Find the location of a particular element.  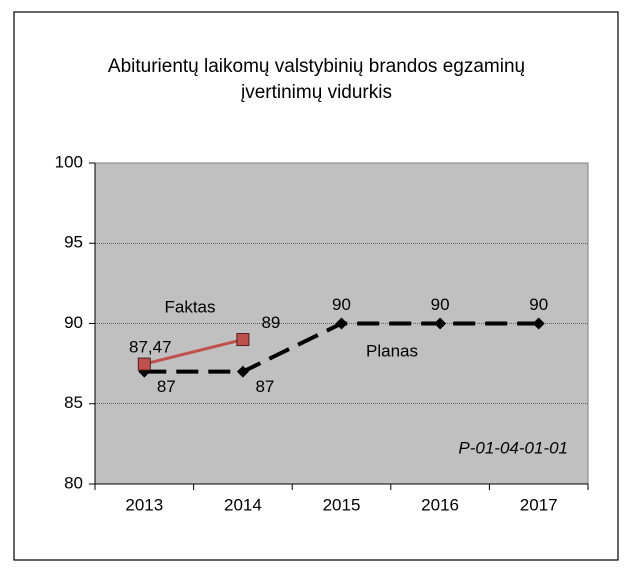

x-tick-label: 2013 is located at coordinates (144, 504).